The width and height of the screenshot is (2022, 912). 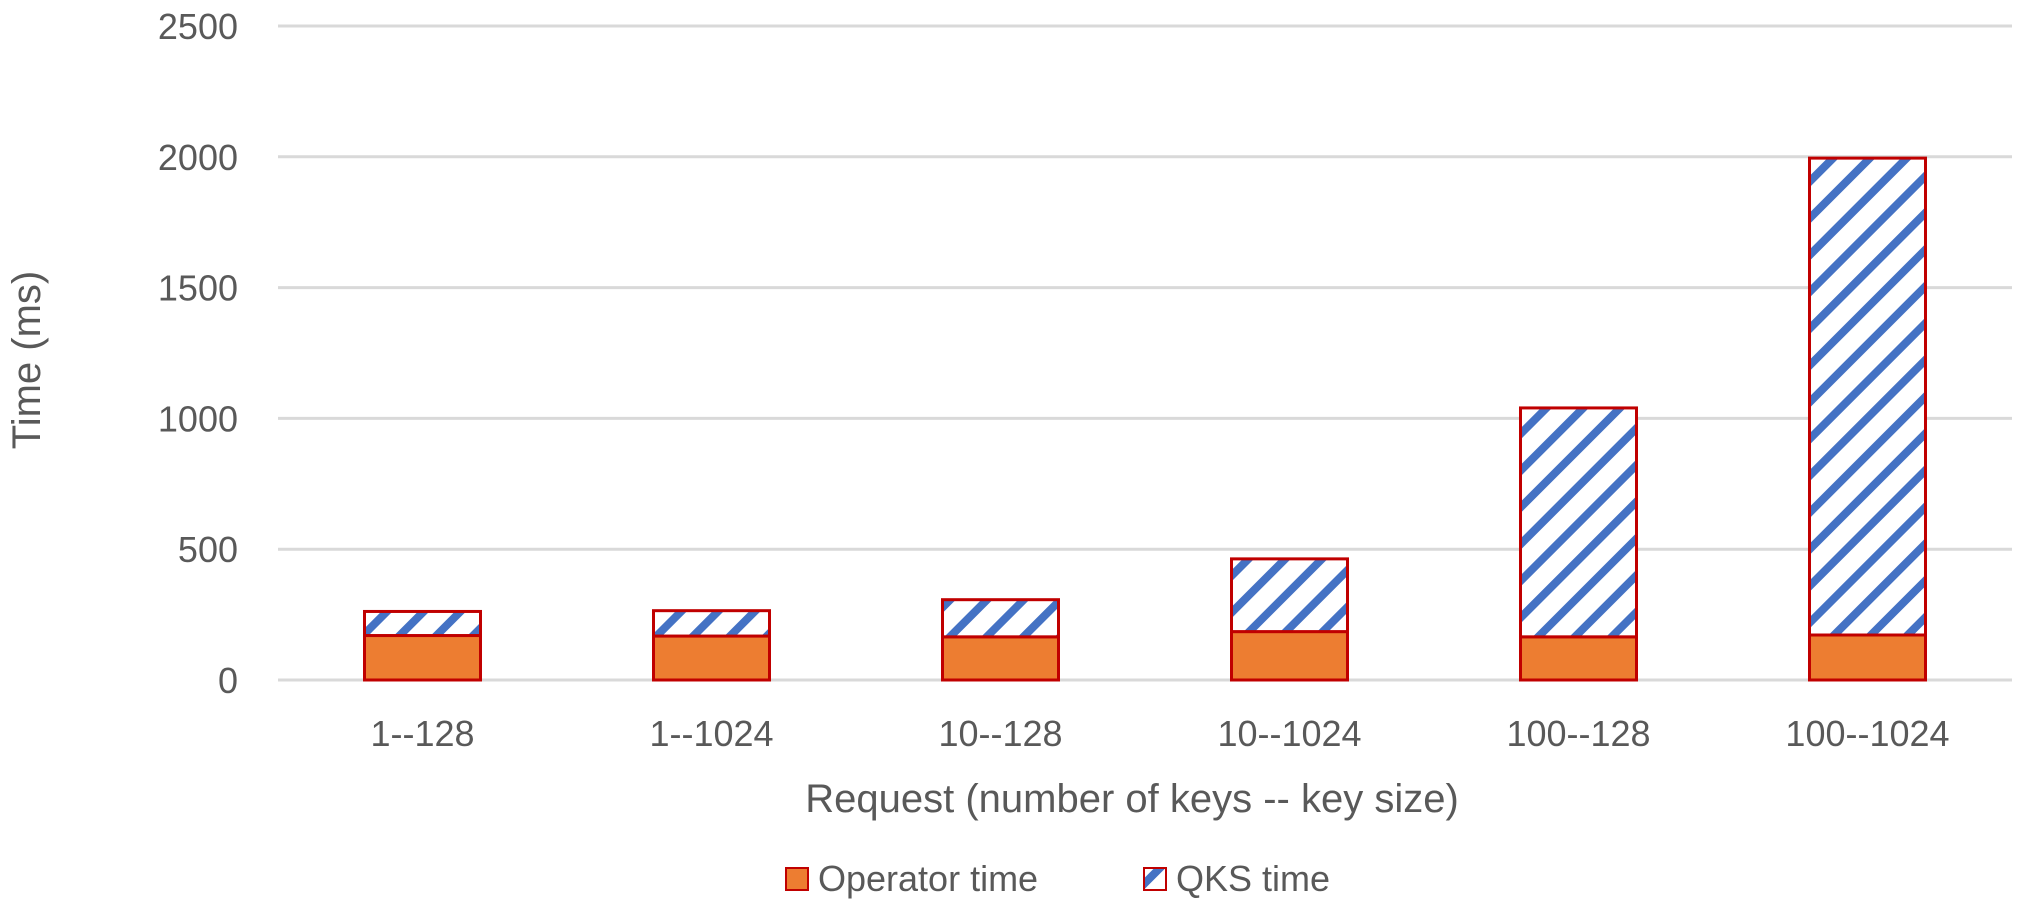 I want to click on bar-qks-time-1--128, so click(x=422, y=623).